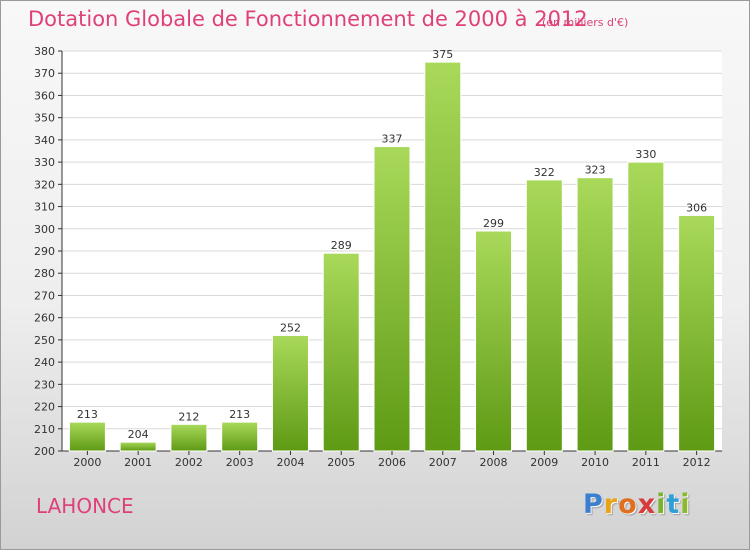 The height and width of the screenshot is (550, 750). Describe the element at coordinates (442, 54) in the screenshot. I see `data-label-2007: 375` at that location.